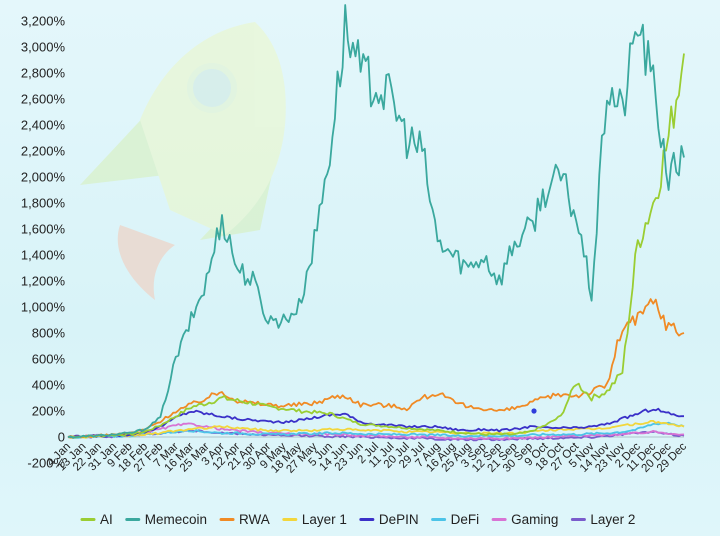 The height and width of the screenshot is (536, 720). What do you see at coordinates (534, 411) in the screenshot?
I see `marker-point` at bounding box center [534, 411].